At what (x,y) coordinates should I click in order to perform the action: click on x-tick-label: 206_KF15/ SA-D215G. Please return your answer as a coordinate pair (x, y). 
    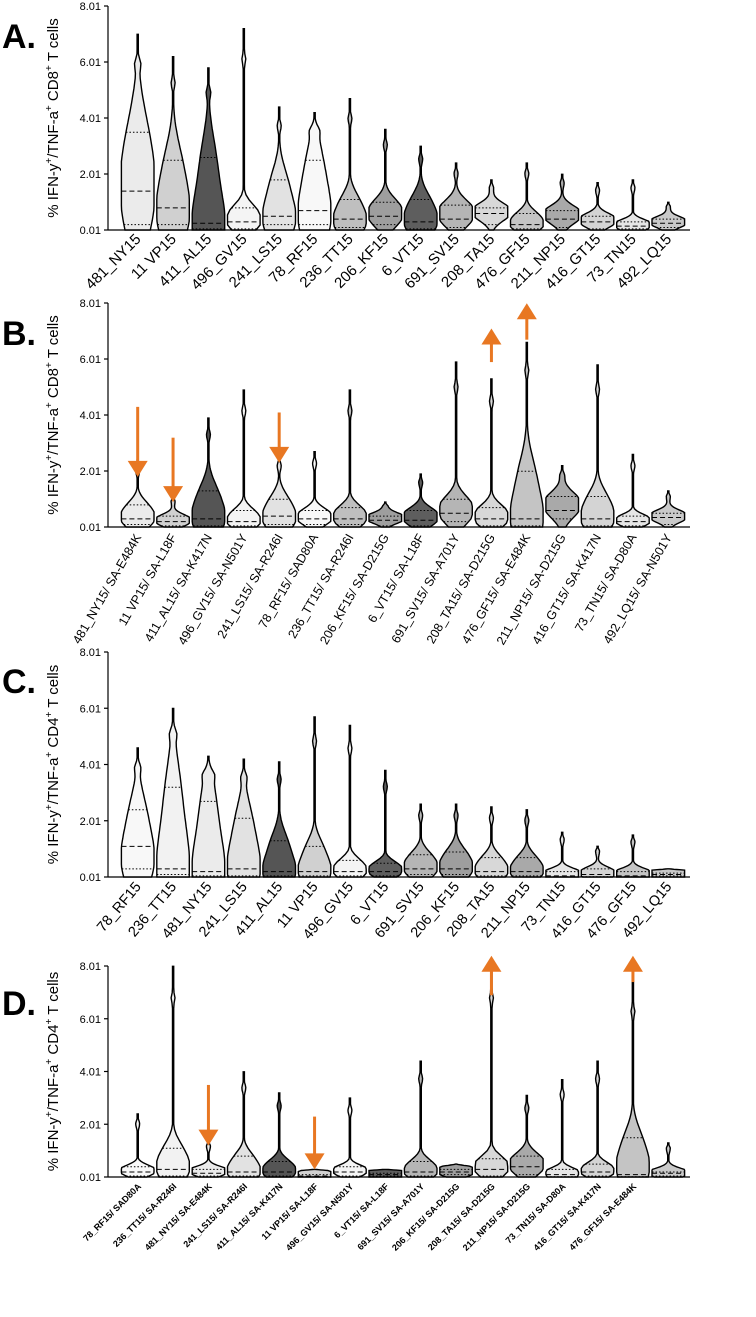
    Looking at the image, I should click on (425, 1216).